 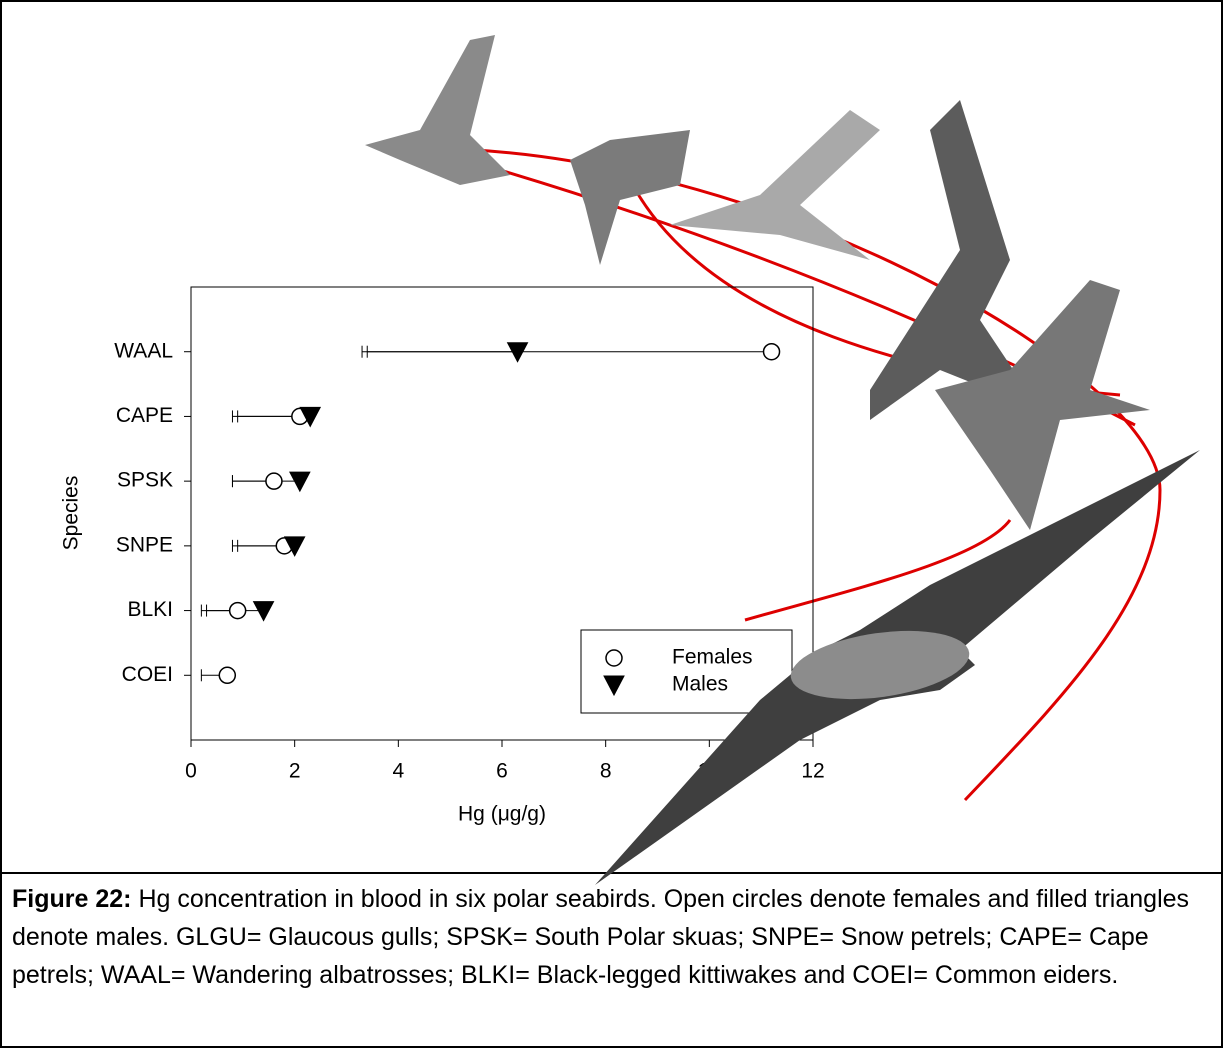 I want to click on bird-albatross-body, so click(x=880, y=665).